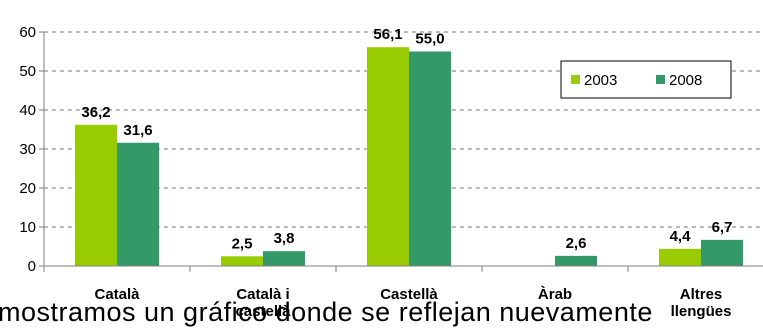 This screenshot has height=328, width=763. What do you see at coordinates (722, 227) in the screenshot?
I see `data-label: 6,7` at bounding box center [722, 227].